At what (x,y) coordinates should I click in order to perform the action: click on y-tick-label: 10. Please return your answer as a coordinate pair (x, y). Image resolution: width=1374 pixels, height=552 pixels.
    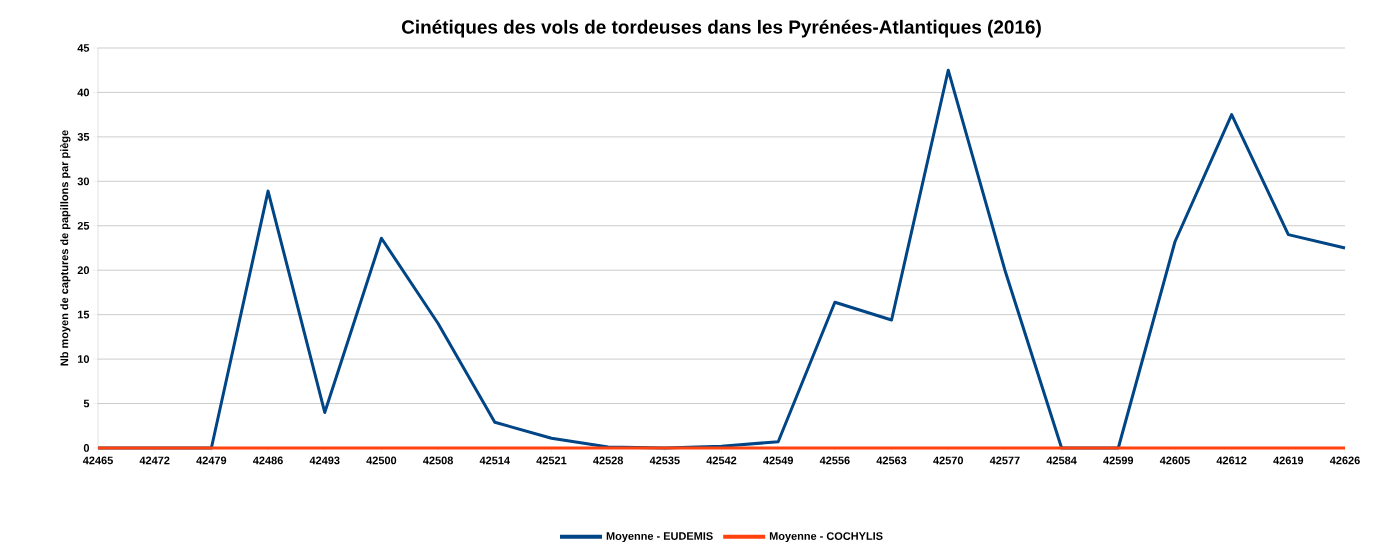
    Looking at the image, I should click on (83, 359).